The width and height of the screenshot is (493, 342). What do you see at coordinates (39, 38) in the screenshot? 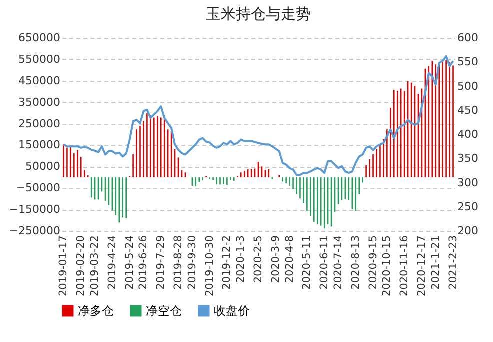
I see `y-tick-label: 650000` at bounding box center [39, 38].